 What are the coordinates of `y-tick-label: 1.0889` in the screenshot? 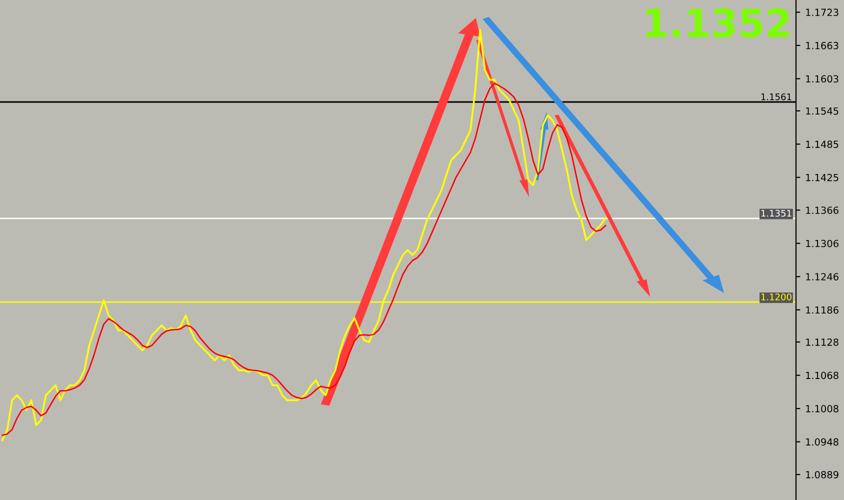 It's located at (822, 474).